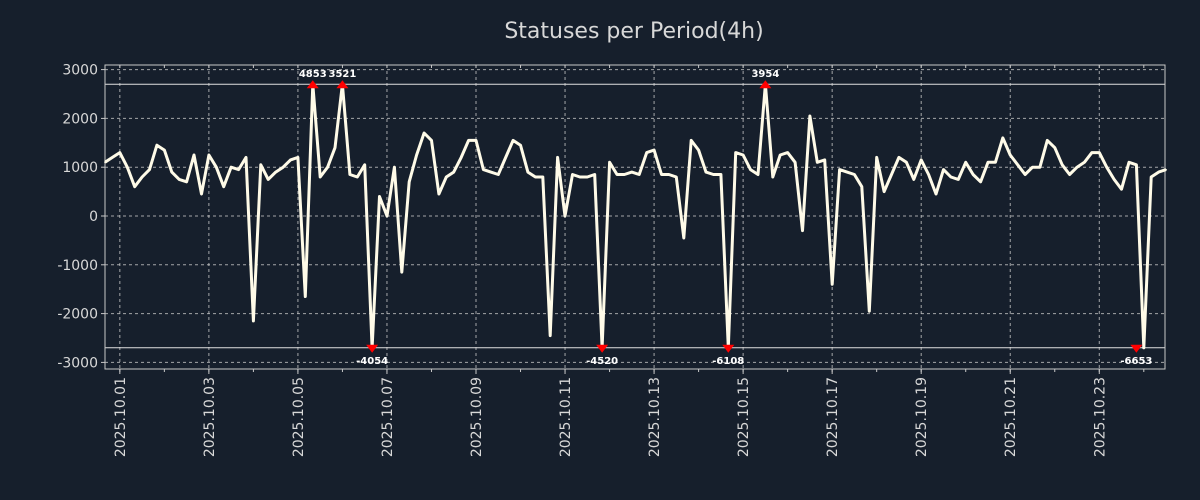 Image resolution: width=1200 pixels, height=500 pixels. I want to click on x-tick-label: 2025.10.23, so click(1100, 417).